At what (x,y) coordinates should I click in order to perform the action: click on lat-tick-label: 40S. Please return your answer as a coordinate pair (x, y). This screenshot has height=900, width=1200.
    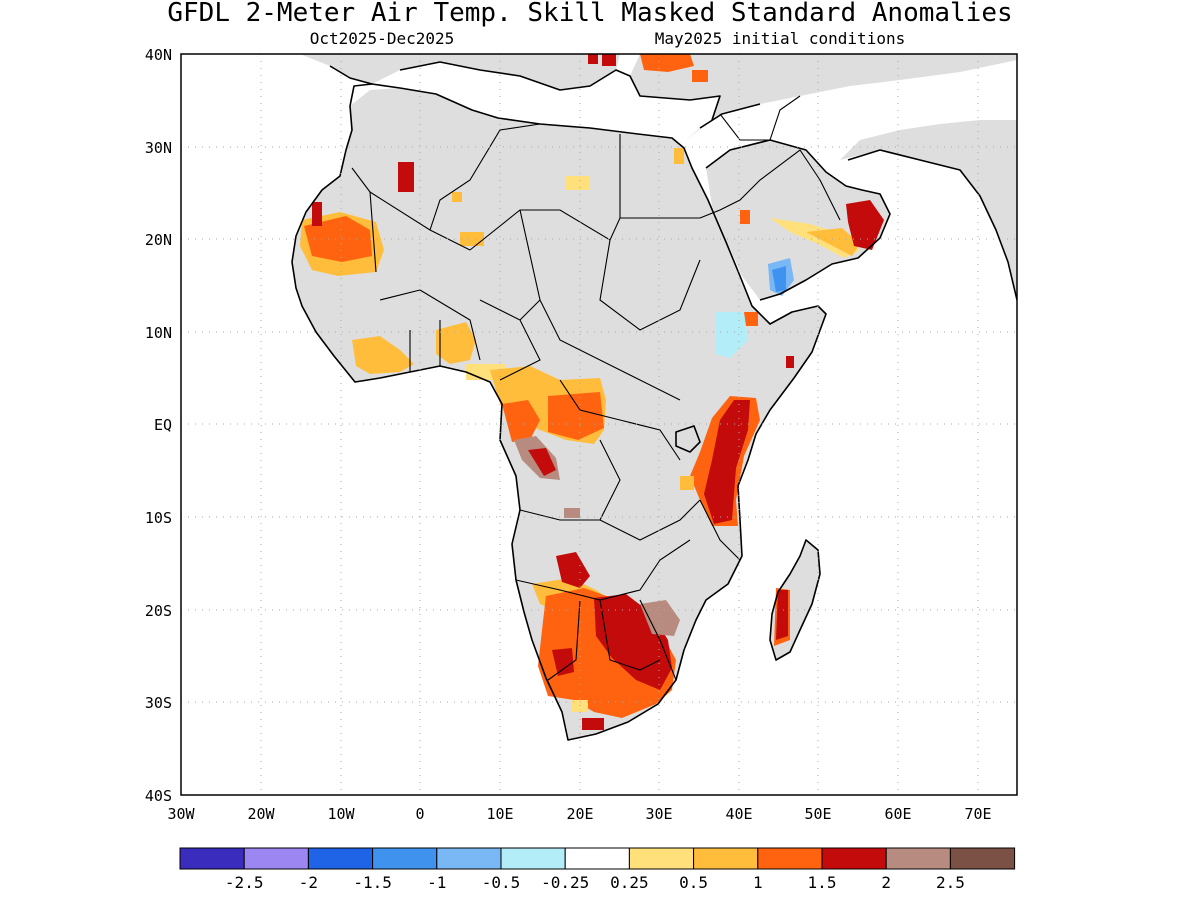
    Looking at the image, I should click on (158, 796).